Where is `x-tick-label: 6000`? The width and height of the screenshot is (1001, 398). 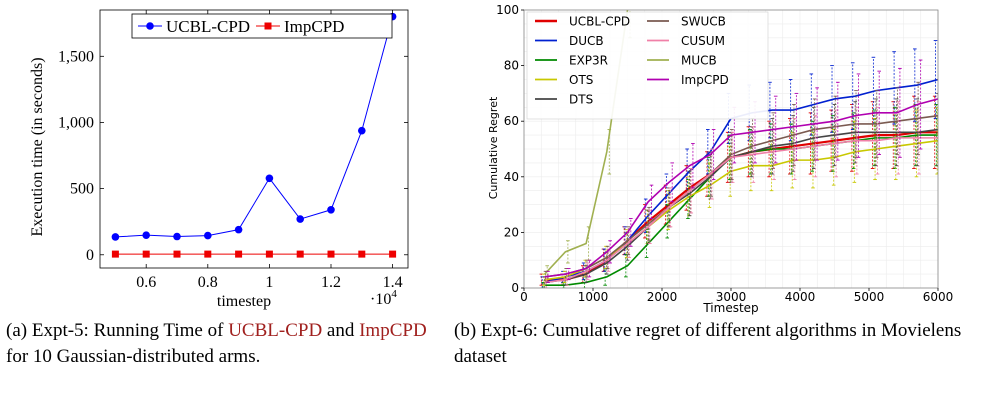
x-tick-label: 6000 is located at coordinates (938, 297).